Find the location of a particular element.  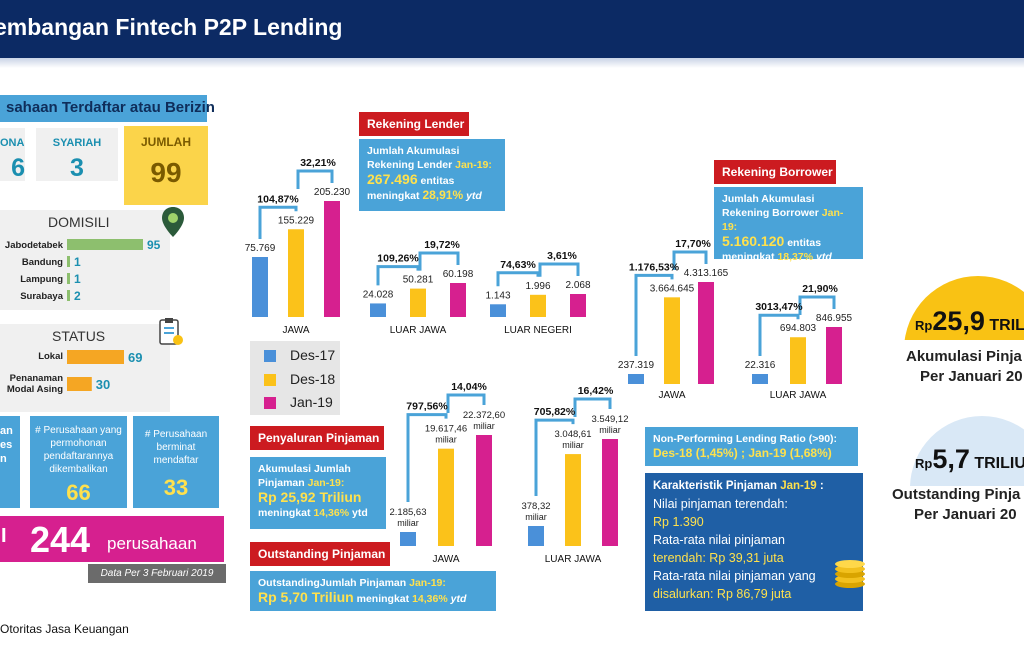

kpi-outstanding-caption2: Per Januari 20 is located at coordinates (965, 514).